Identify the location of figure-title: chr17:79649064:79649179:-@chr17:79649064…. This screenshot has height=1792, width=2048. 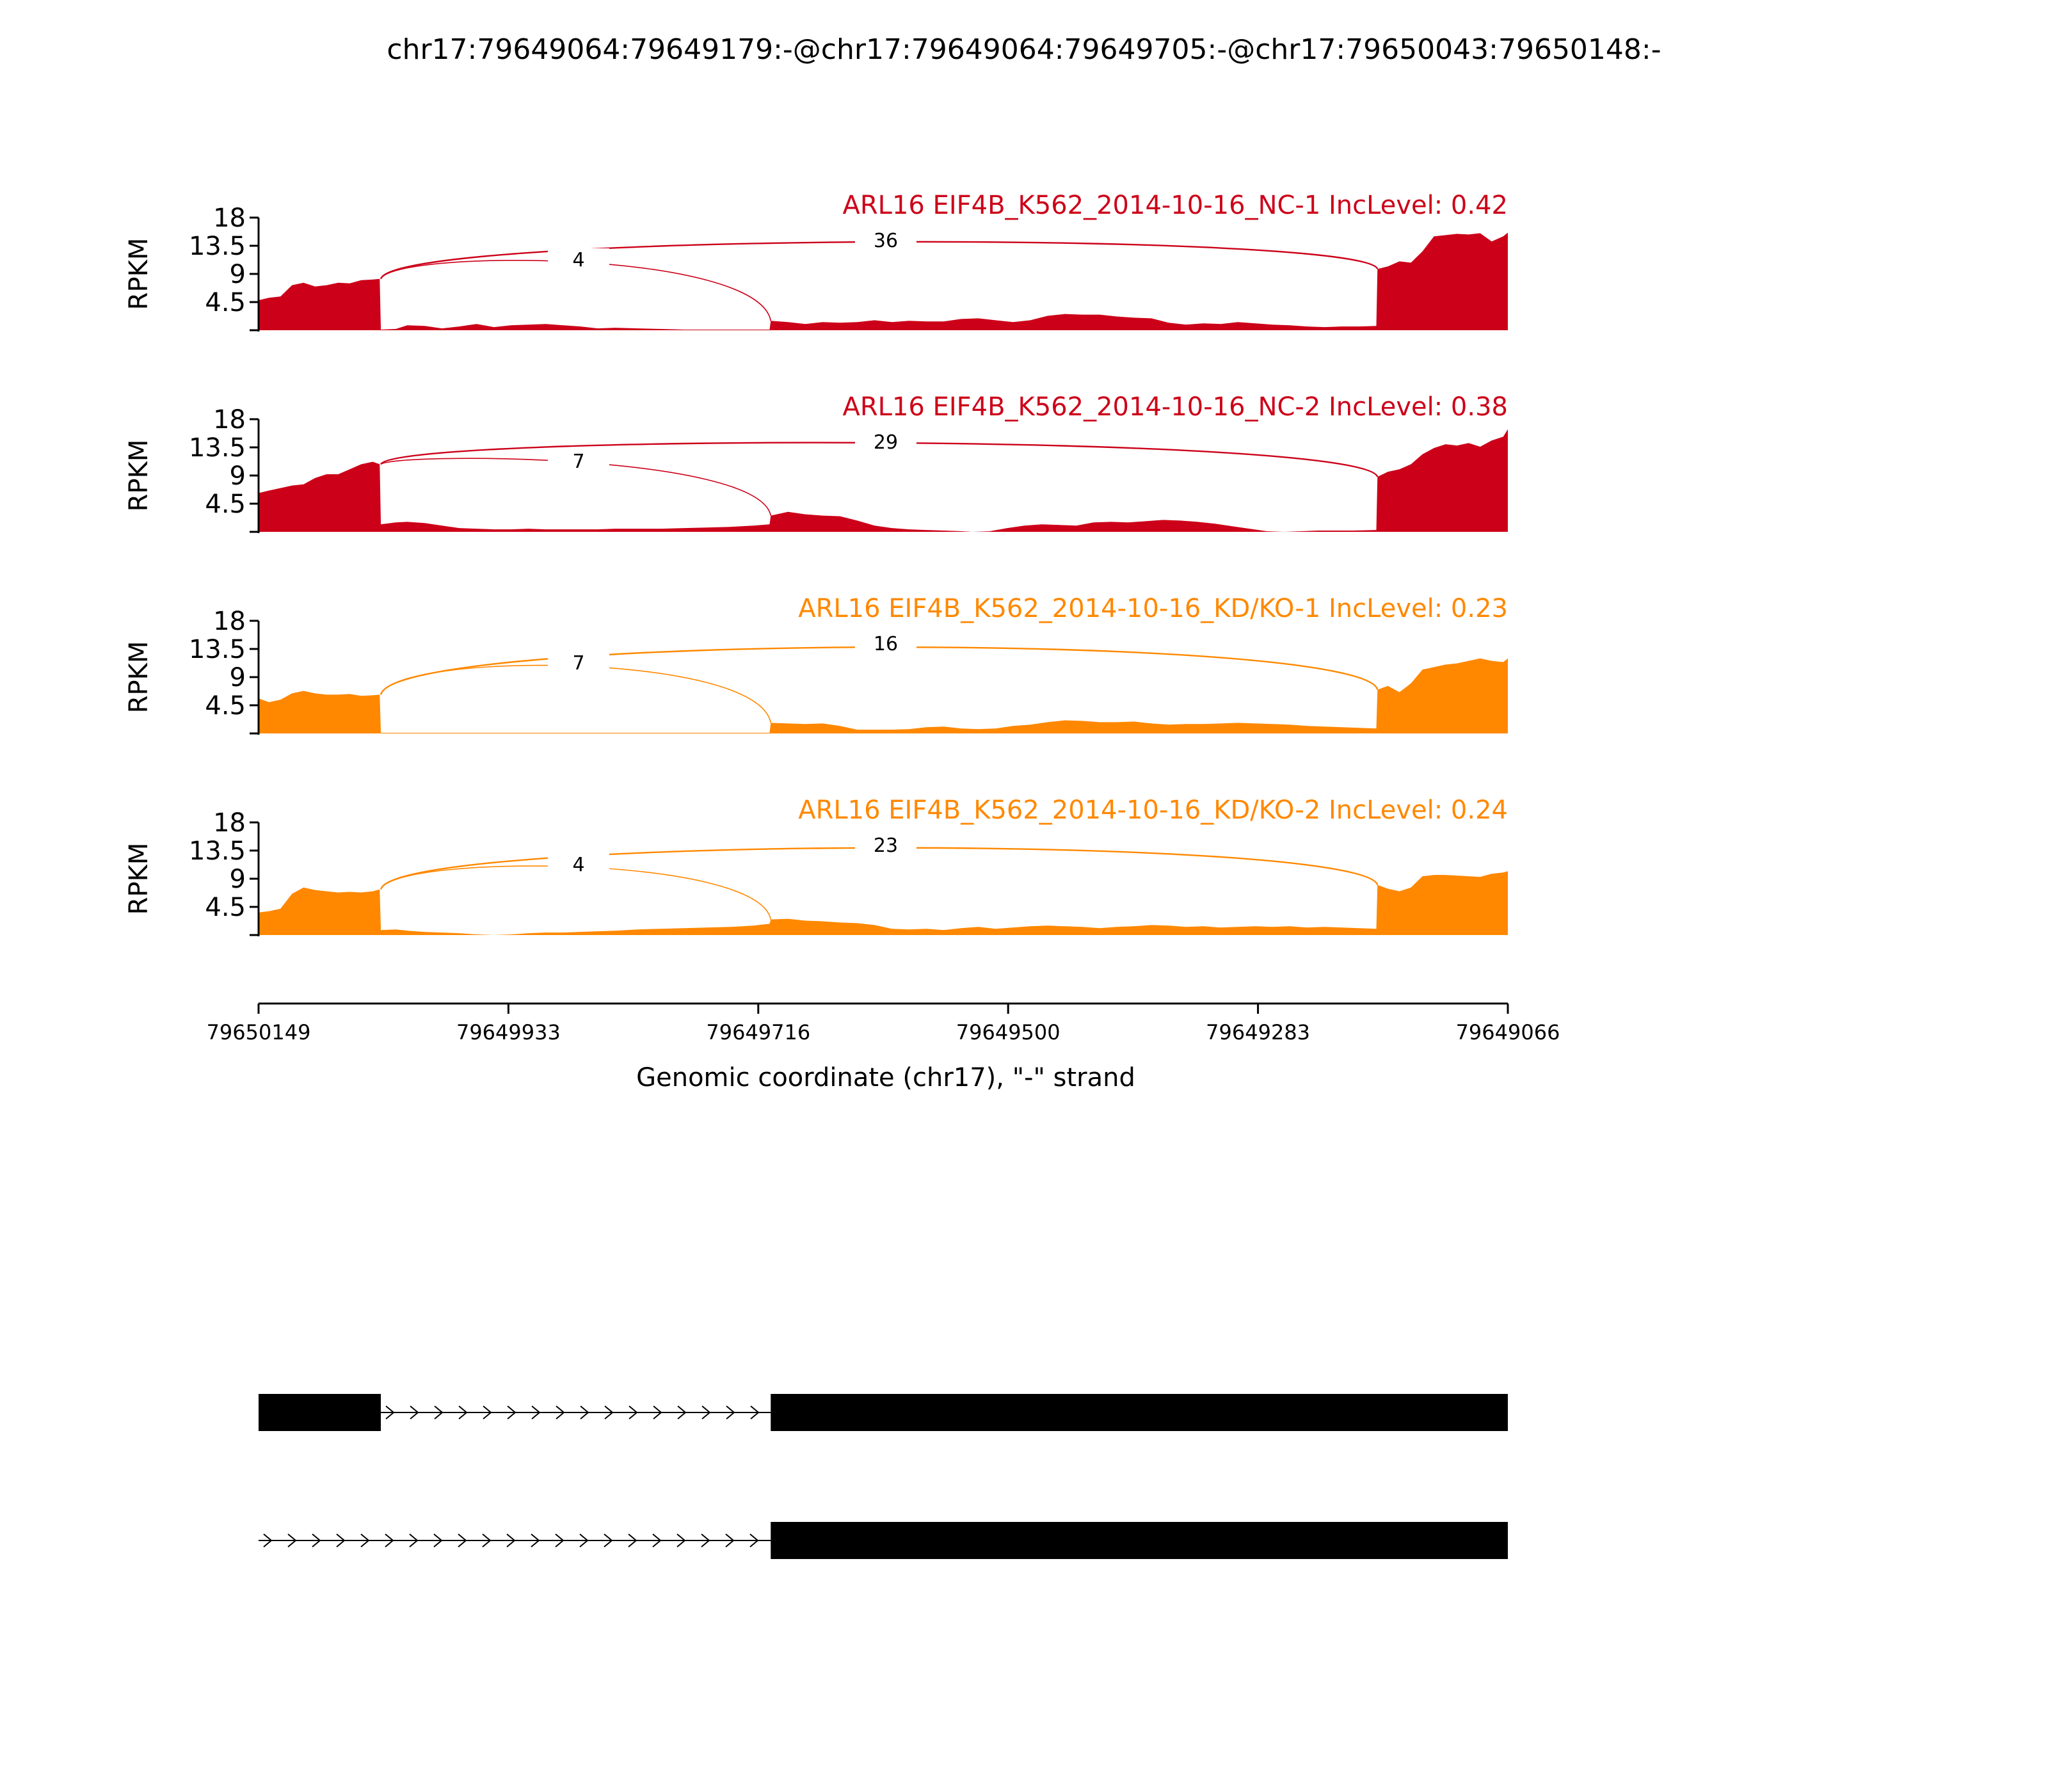
(1024, 49).